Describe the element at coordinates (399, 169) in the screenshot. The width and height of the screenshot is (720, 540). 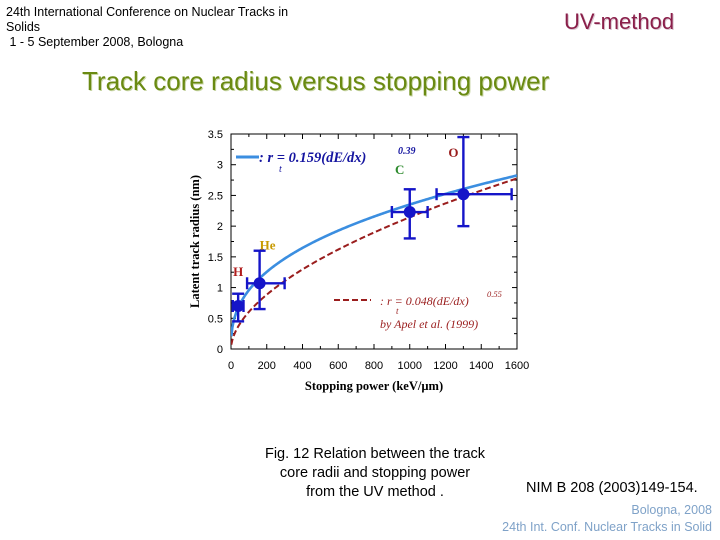
I see `point-label-c: C` at that location.